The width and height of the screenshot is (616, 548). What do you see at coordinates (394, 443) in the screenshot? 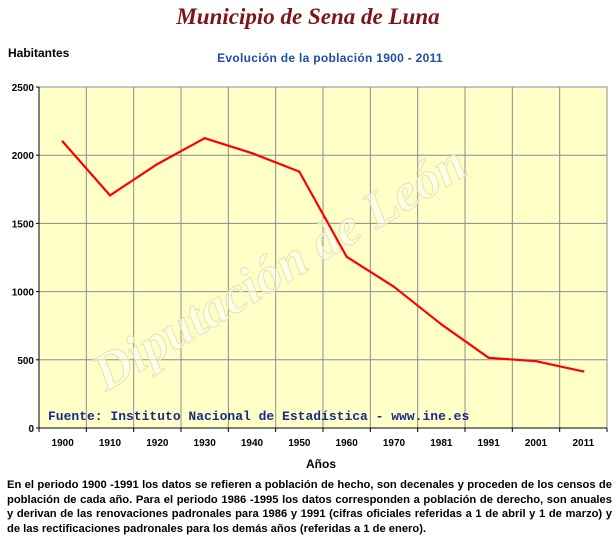
I see `x-tick-label: 1970` at bounding box center [394, 443].